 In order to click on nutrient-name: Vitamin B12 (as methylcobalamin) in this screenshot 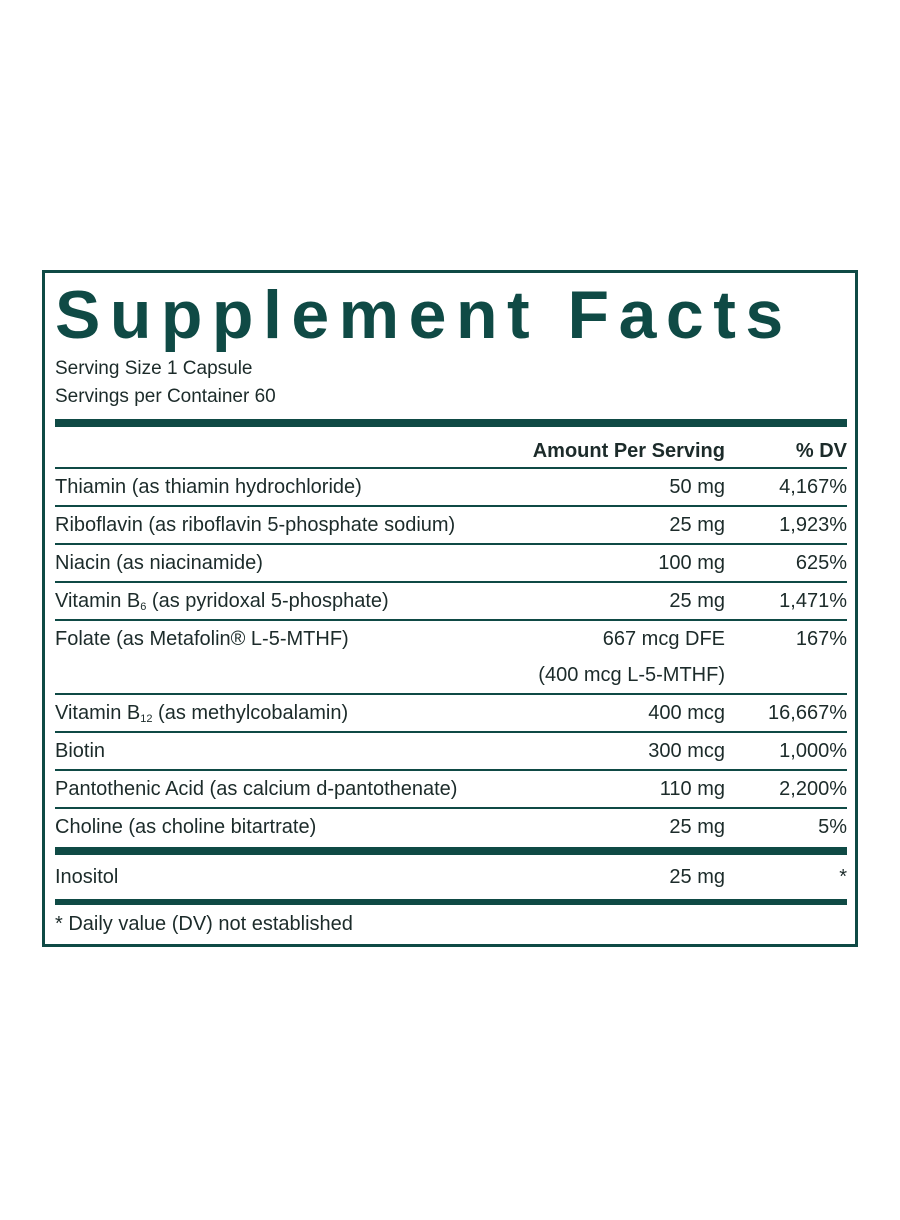, I will do `click(270, 710)`.